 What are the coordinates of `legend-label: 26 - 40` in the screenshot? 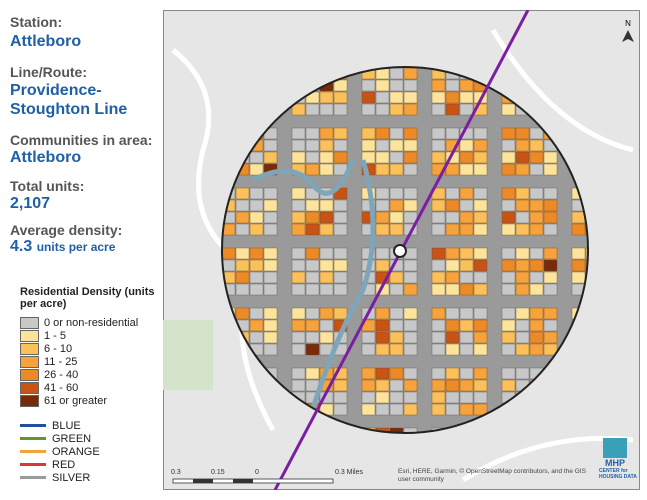 It's located at (61, 374).